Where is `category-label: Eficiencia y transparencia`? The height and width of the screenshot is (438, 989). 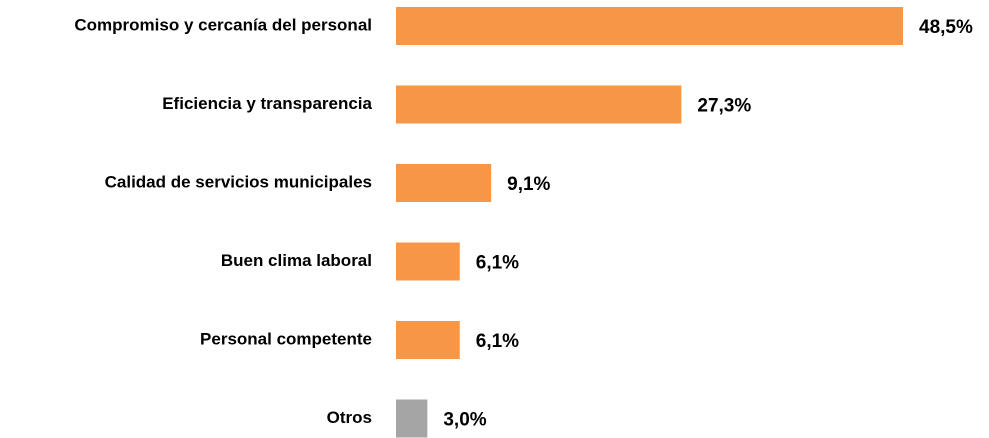
category-label: Eficiencia y transparencia is located at coordinates (267, 103).